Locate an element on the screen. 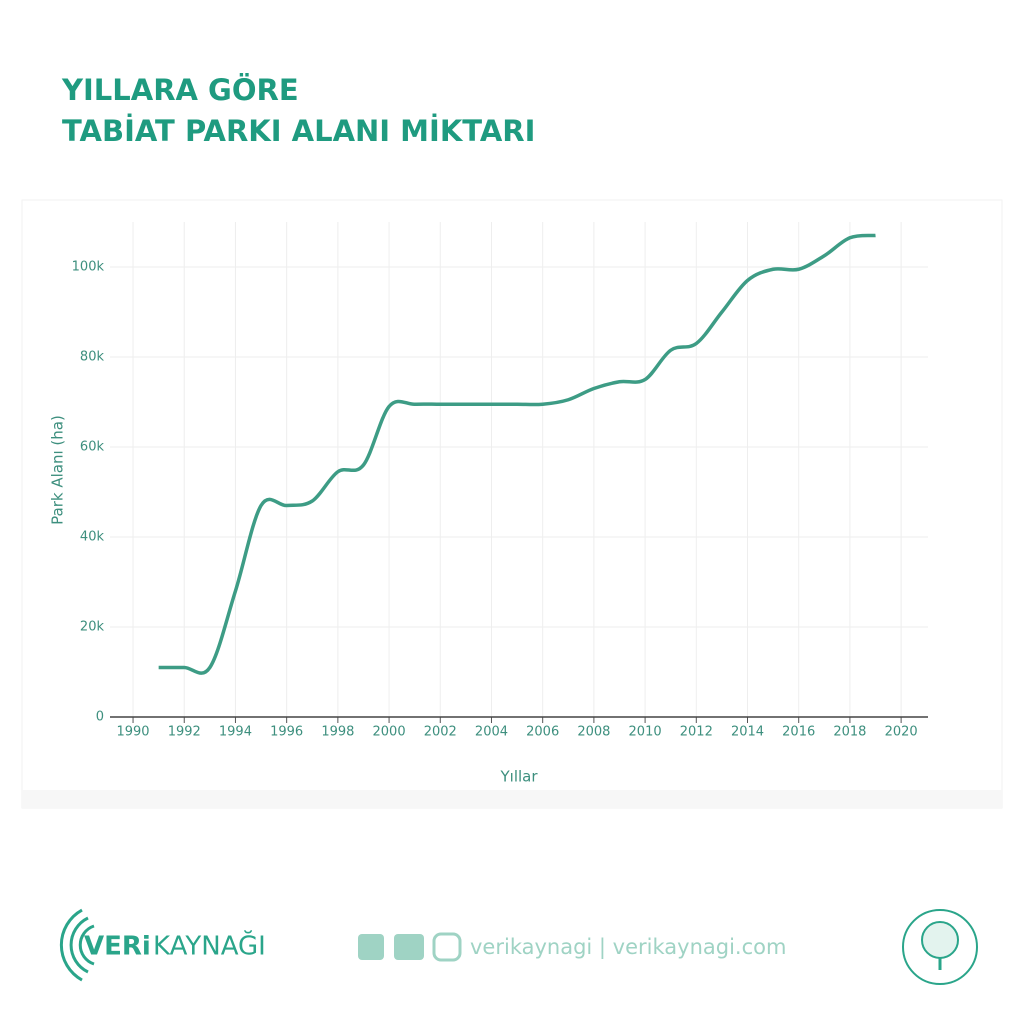  x-tick-label: 2012 is located at coordinates (696, 732).